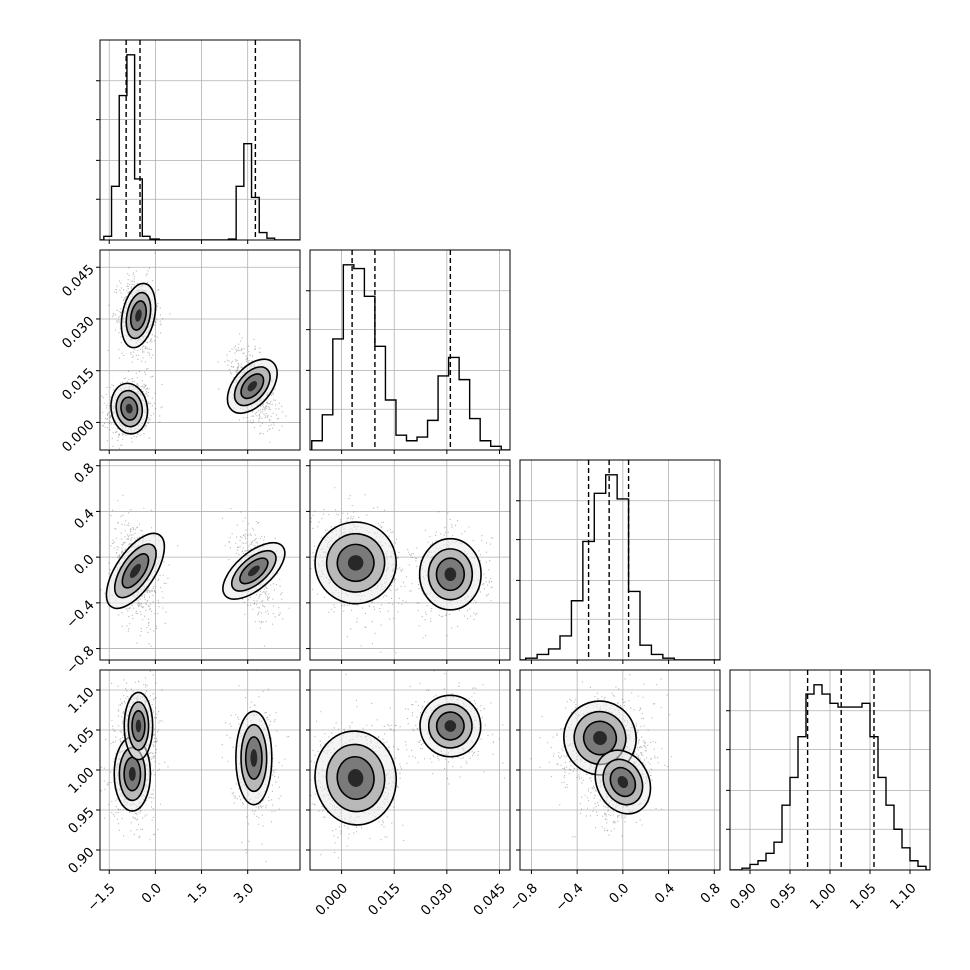 Image resolution: width=970 pixels, height=970 pixels. What do you see at coordinates (437, 899) in the screenshot?
I see `x-tick-label: 0.030` at bounding box center [437, 899].